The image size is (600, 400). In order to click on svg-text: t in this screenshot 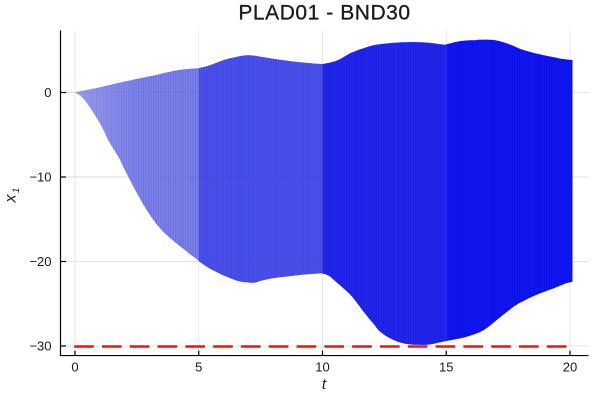, I will do `click(324, 384)`.